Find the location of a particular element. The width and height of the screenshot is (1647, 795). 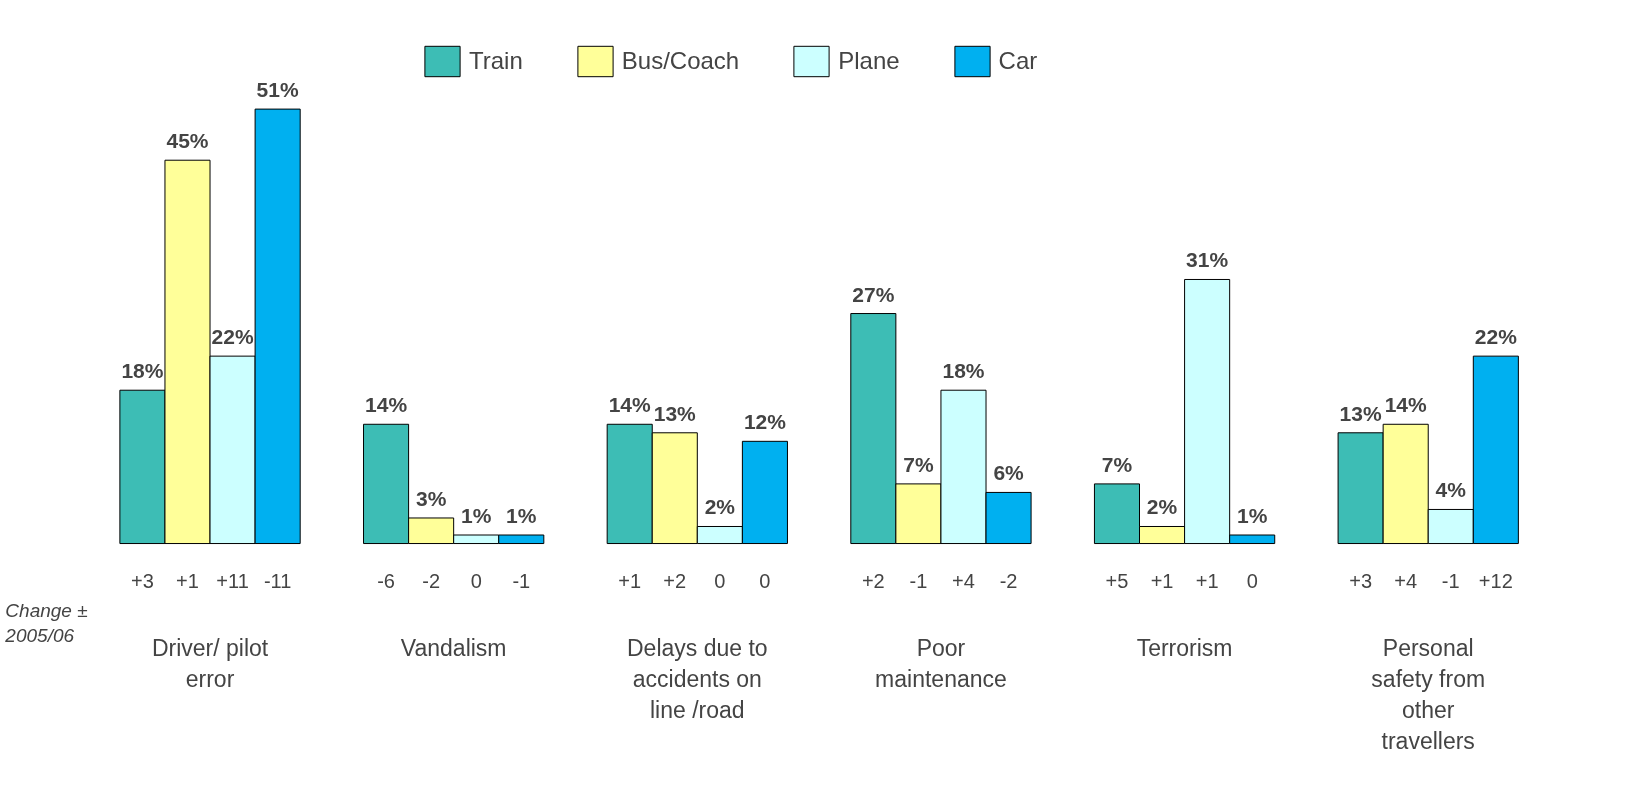

data-label: 27% is located at coordinates (873, 294).